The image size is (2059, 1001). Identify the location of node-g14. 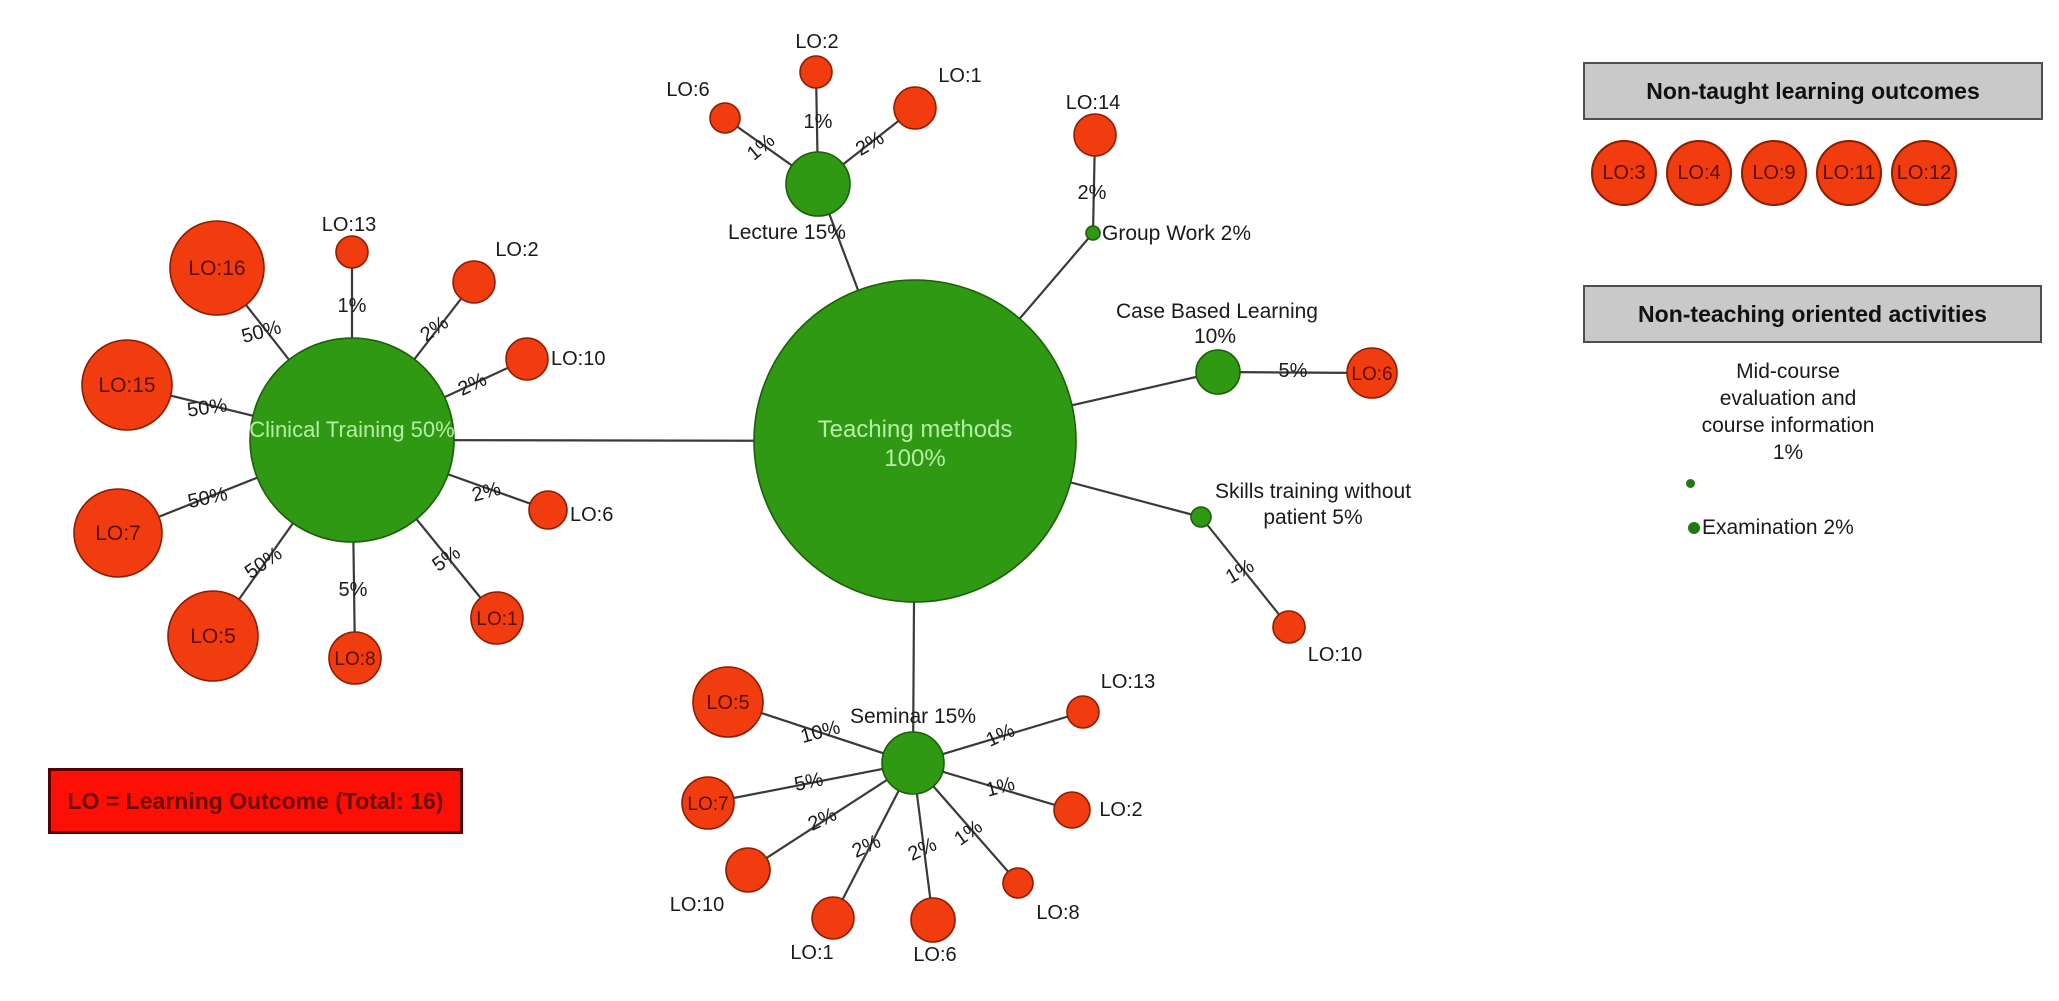
(1095, 135).